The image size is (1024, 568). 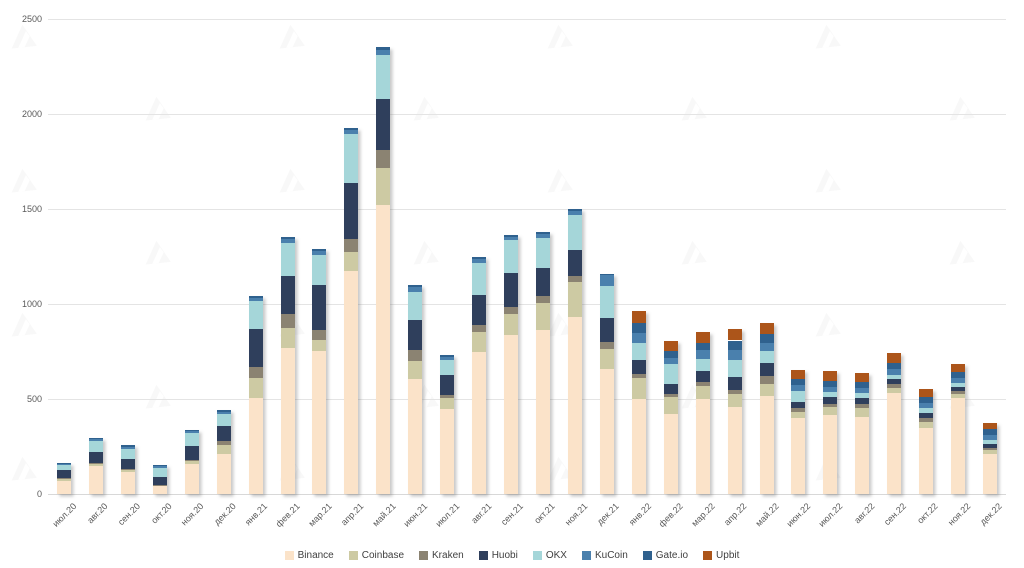 What do you see at coordinates (639, 514) in the screenshot?
I see `x-axis-tick-label: янв.22` at bounding box center [639, 514].